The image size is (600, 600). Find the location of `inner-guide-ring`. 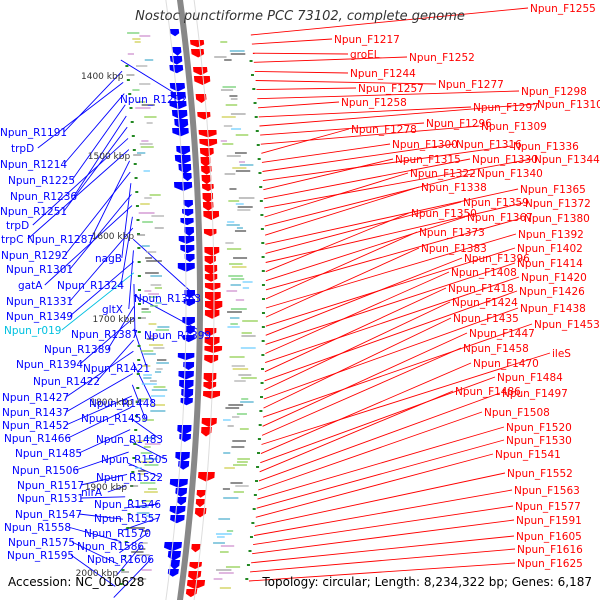

inner-guide-ring is located at coordinates (176, 300).